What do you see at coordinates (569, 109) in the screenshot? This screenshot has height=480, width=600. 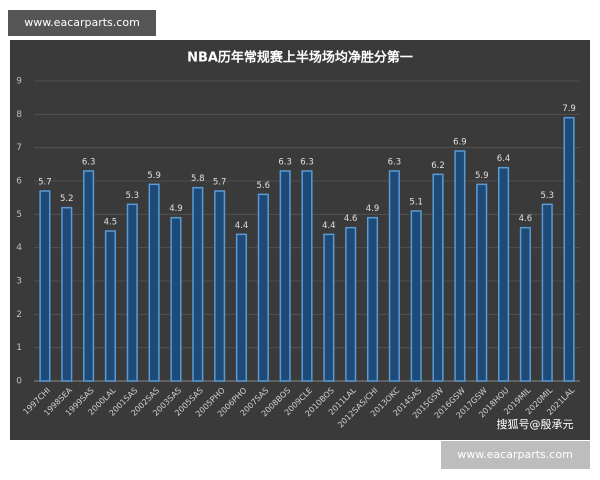 I see `value-label: 7.9` at bounding box center [569, 109].